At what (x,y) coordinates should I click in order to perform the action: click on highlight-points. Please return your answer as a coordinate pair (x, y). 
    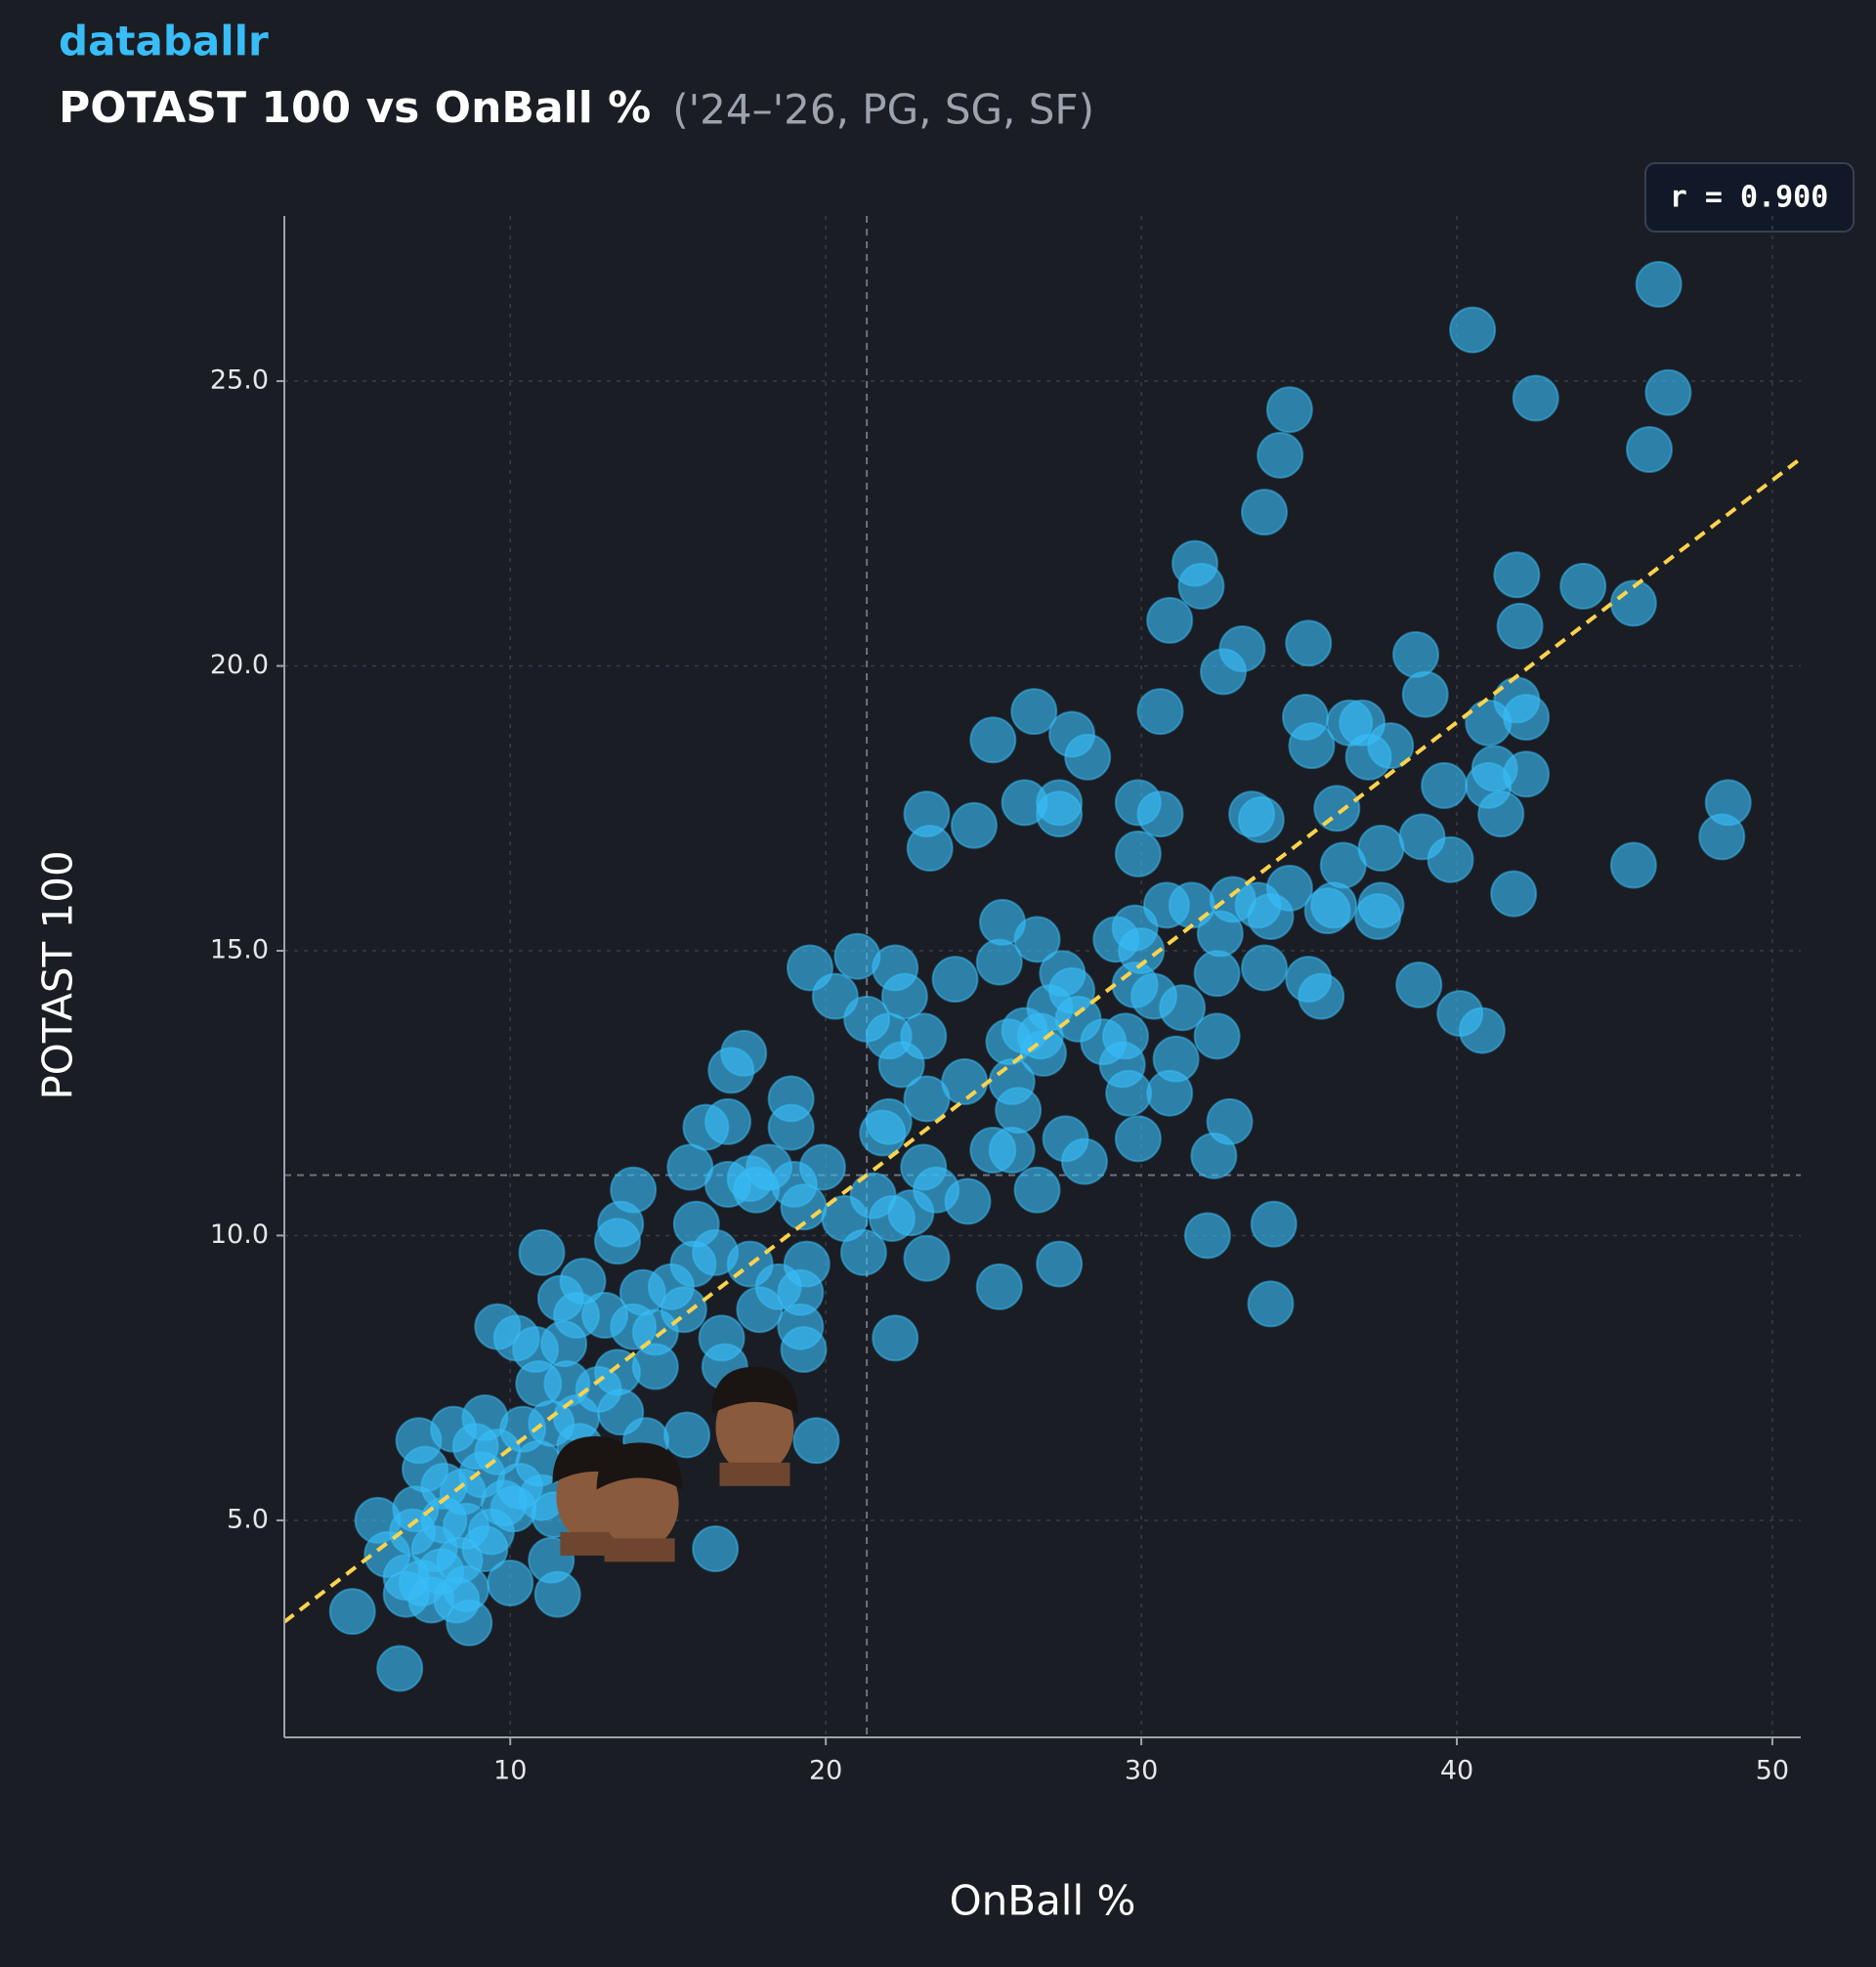
    Looking at the image, I should click on (675, 1464).